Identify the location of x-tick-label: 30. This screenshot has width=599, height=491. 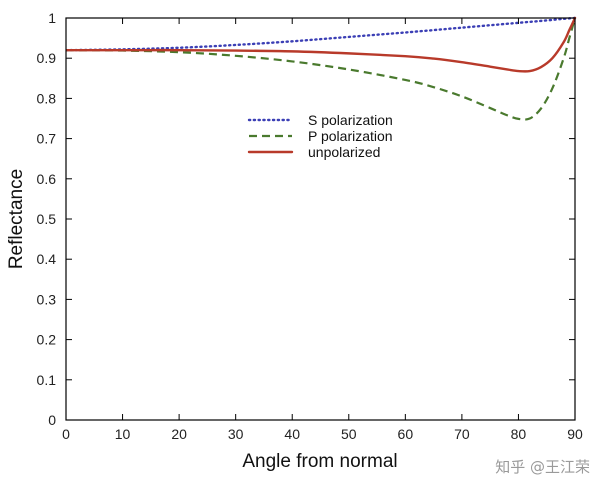
(236, 434).